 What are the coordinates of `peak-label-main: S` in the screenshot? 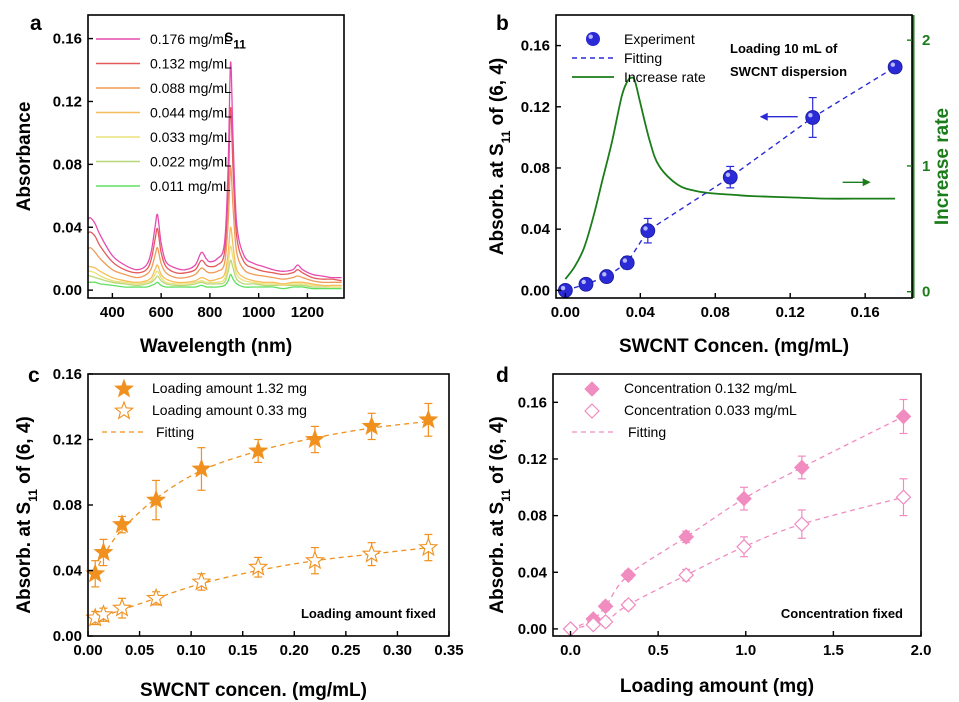 It's located at (229, 37).